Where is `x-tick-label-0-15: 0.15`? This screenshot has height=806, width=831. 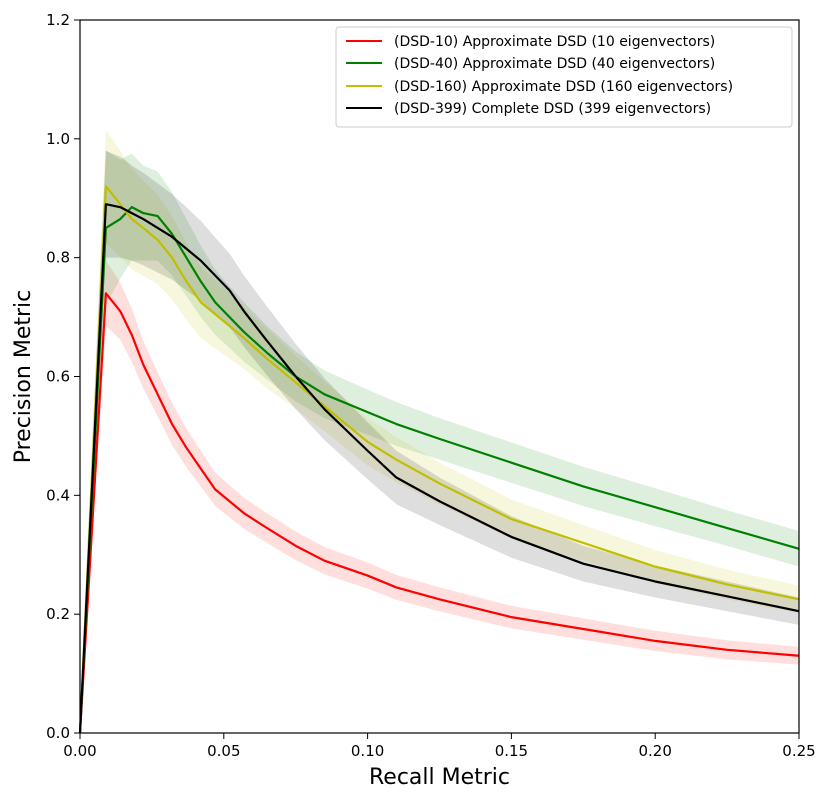
x-tick-label-0-15: 0.15 is located at coordinates (511, 751).